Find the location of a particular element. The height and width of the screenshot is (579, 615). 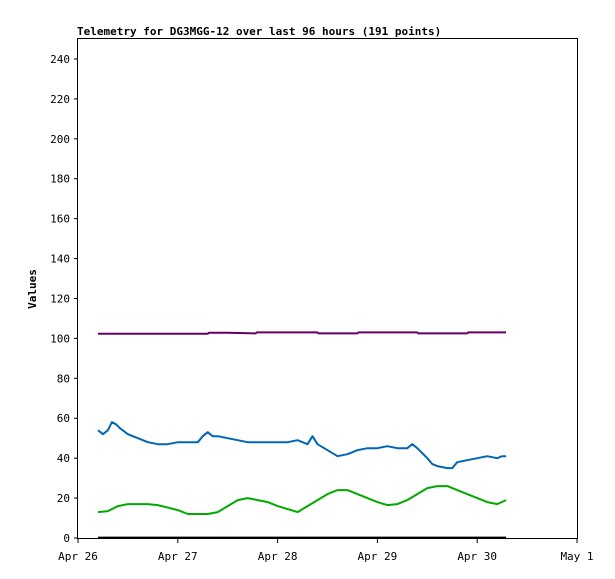

x-tick-label: Apr 29 is located at coordinates (378, 556).